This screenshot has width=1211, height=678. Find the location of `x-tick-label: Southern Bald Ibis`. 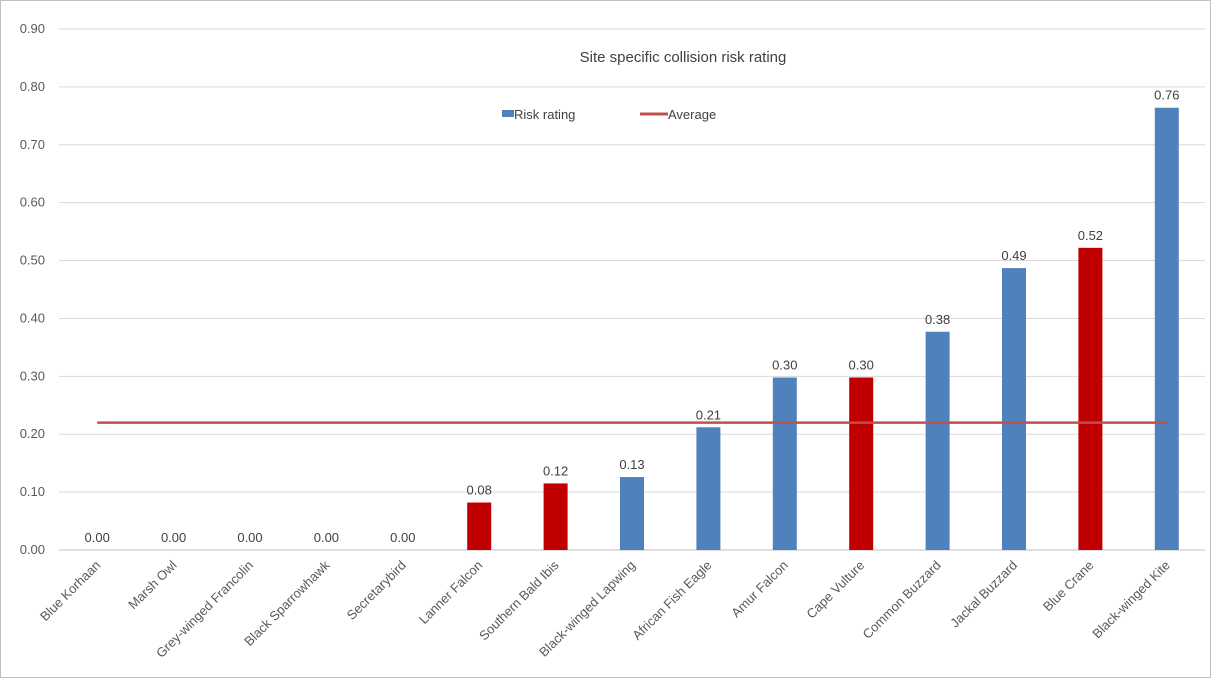

x-tick-label: Southern Bald Ibis is located at coordinates (519, 600).